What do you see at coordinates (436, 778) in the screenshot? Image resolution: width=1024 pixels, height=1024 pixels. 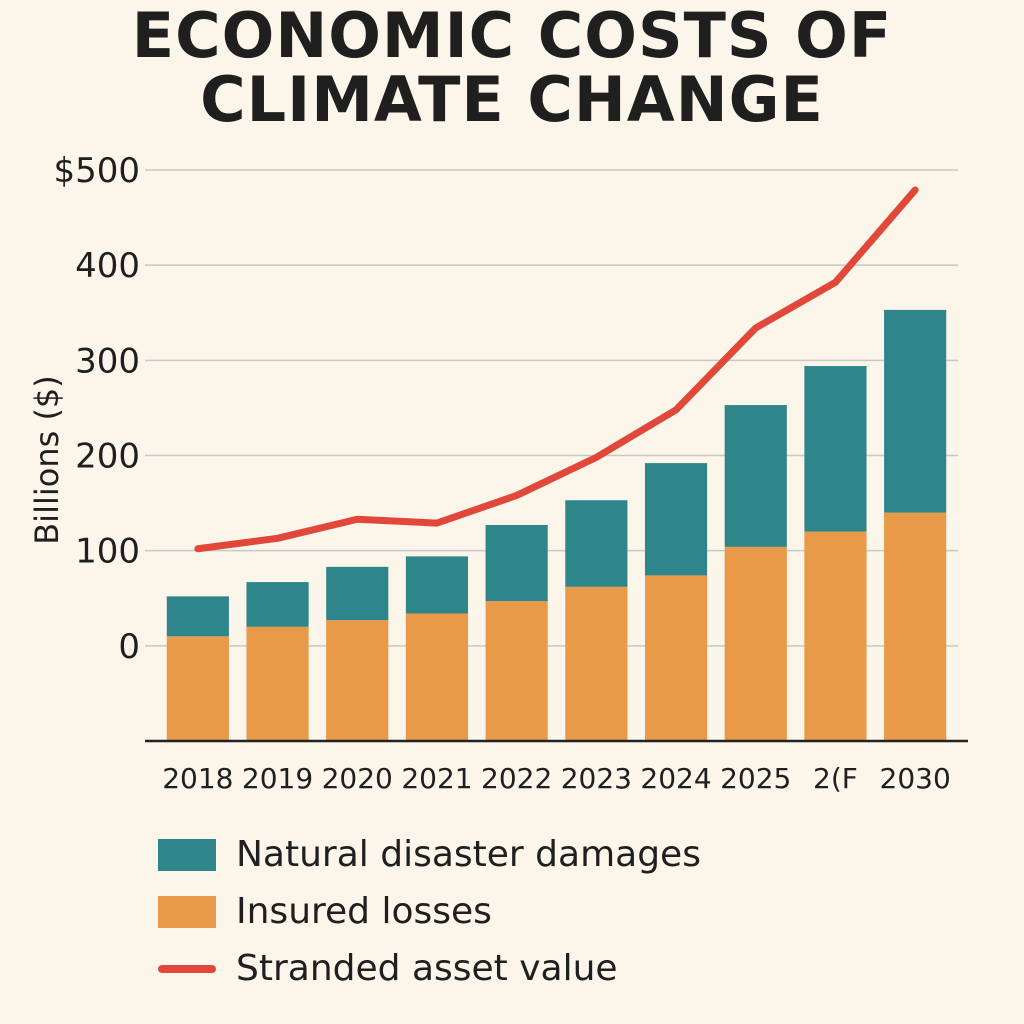 I see `x-tick-label-2021: 2021` at bounding box center [436, 778].